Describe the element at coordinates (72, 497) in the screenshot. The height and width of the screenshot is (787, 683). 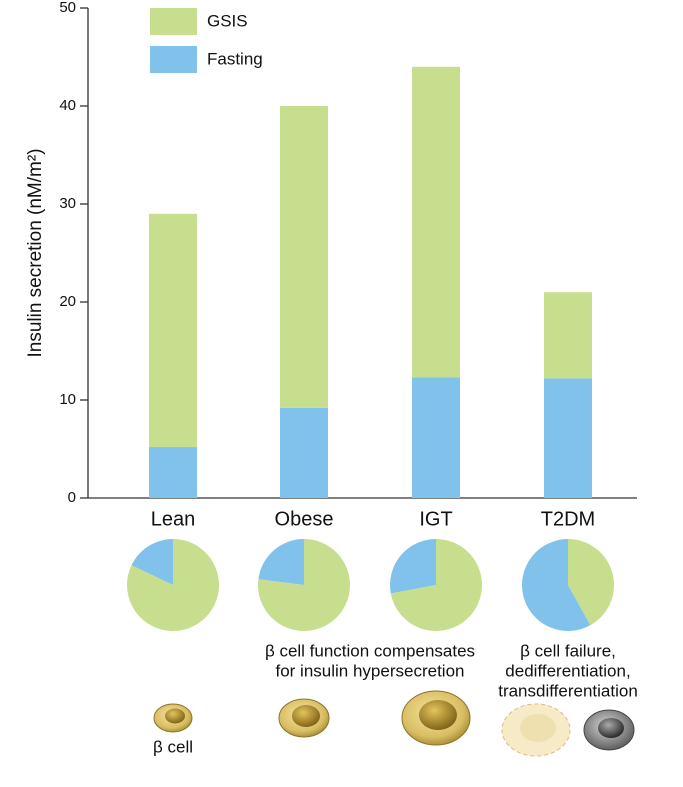
I see `y-tick-label: 0` at that location.